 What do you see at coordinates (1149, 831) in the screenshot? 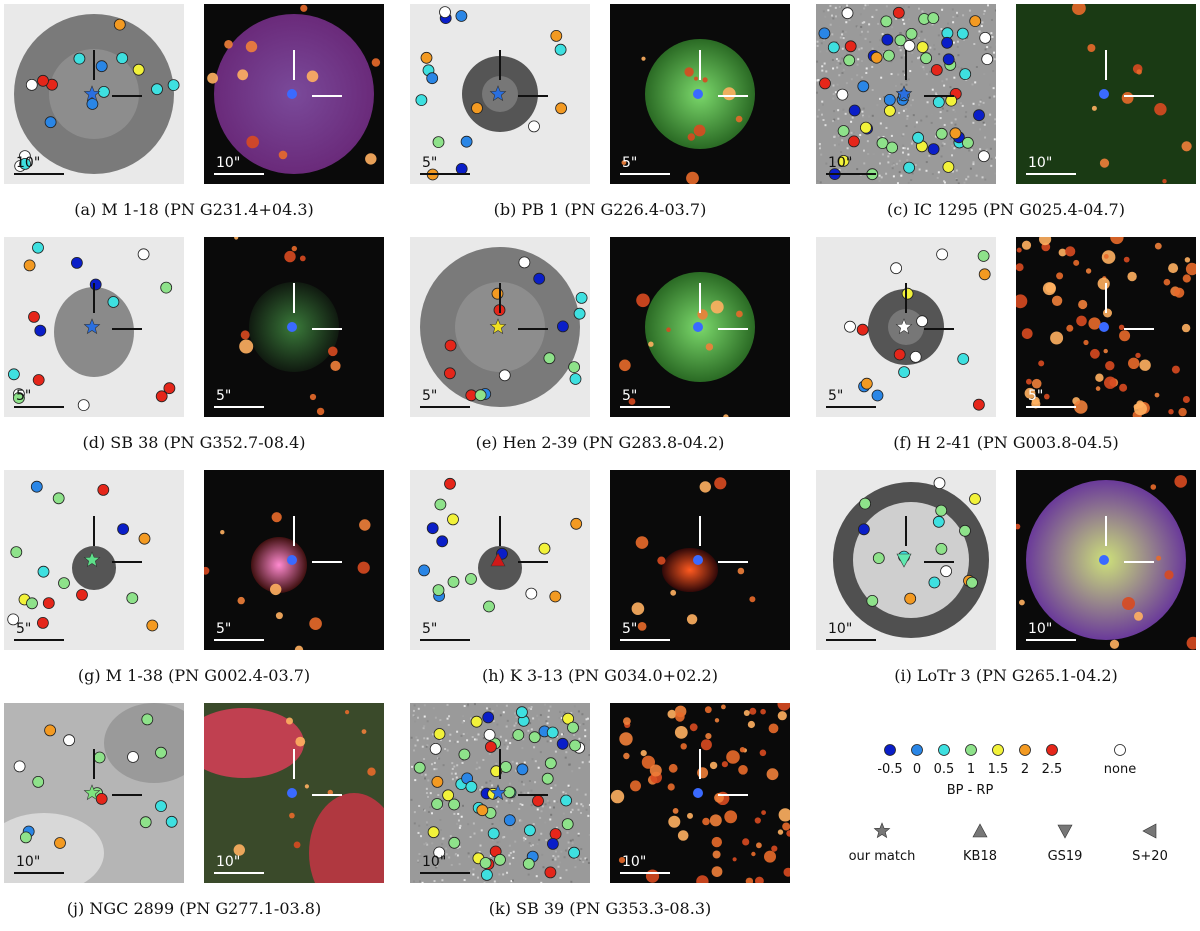
I see `legend-marker-triangle-left` at bounding box center [1149, 831].